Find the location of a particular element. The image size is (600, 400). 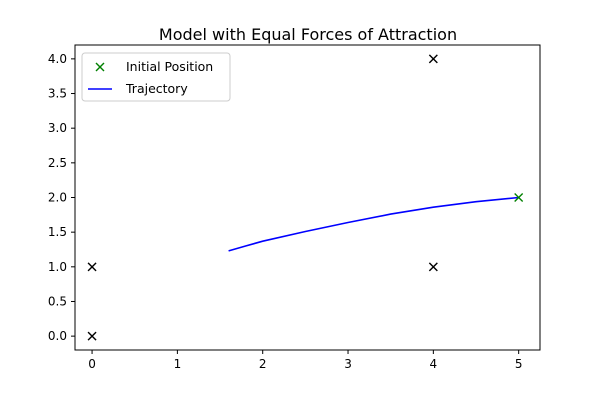

legend-swatch-marker is located at coordinates (100, 67).